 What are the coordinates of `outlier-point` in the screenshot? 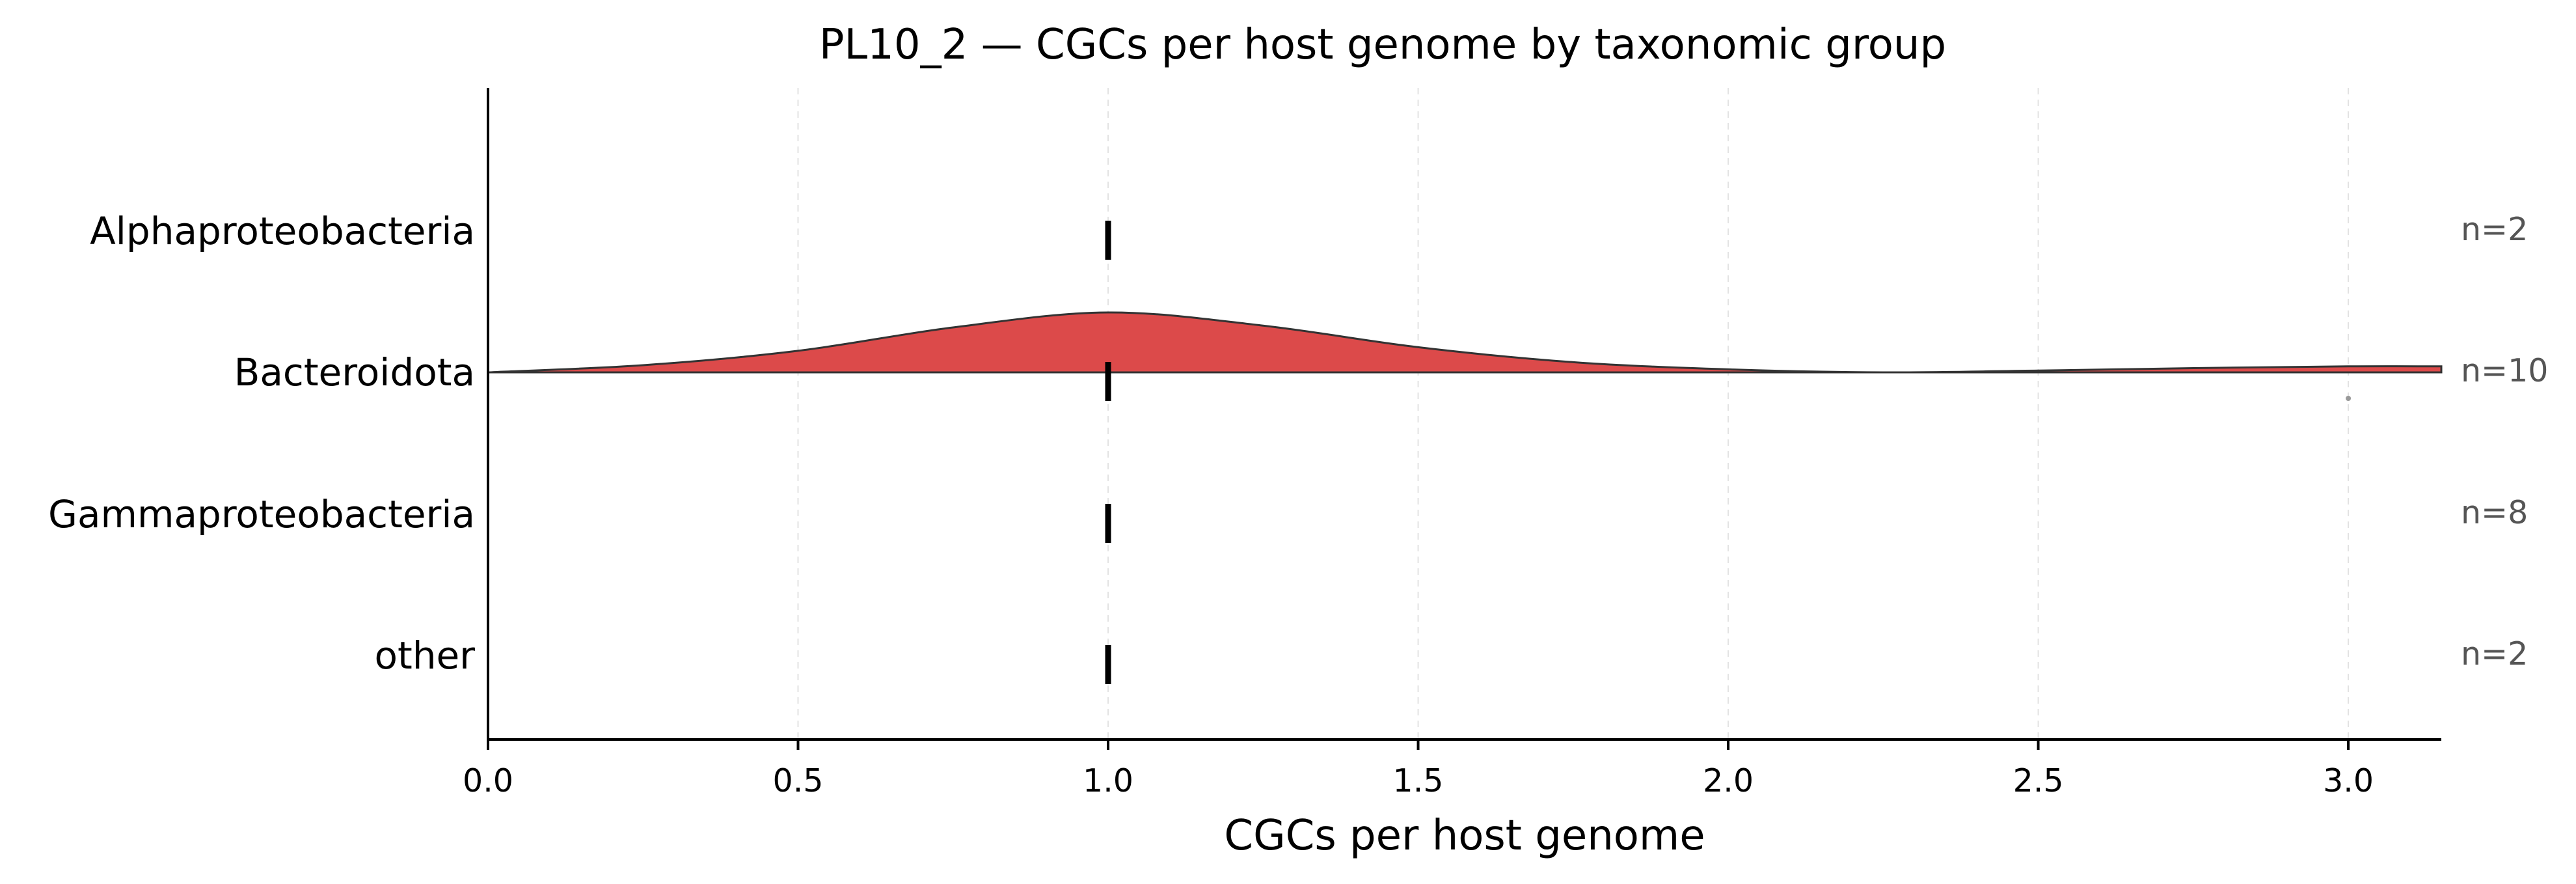 It's located at (2349, 399).